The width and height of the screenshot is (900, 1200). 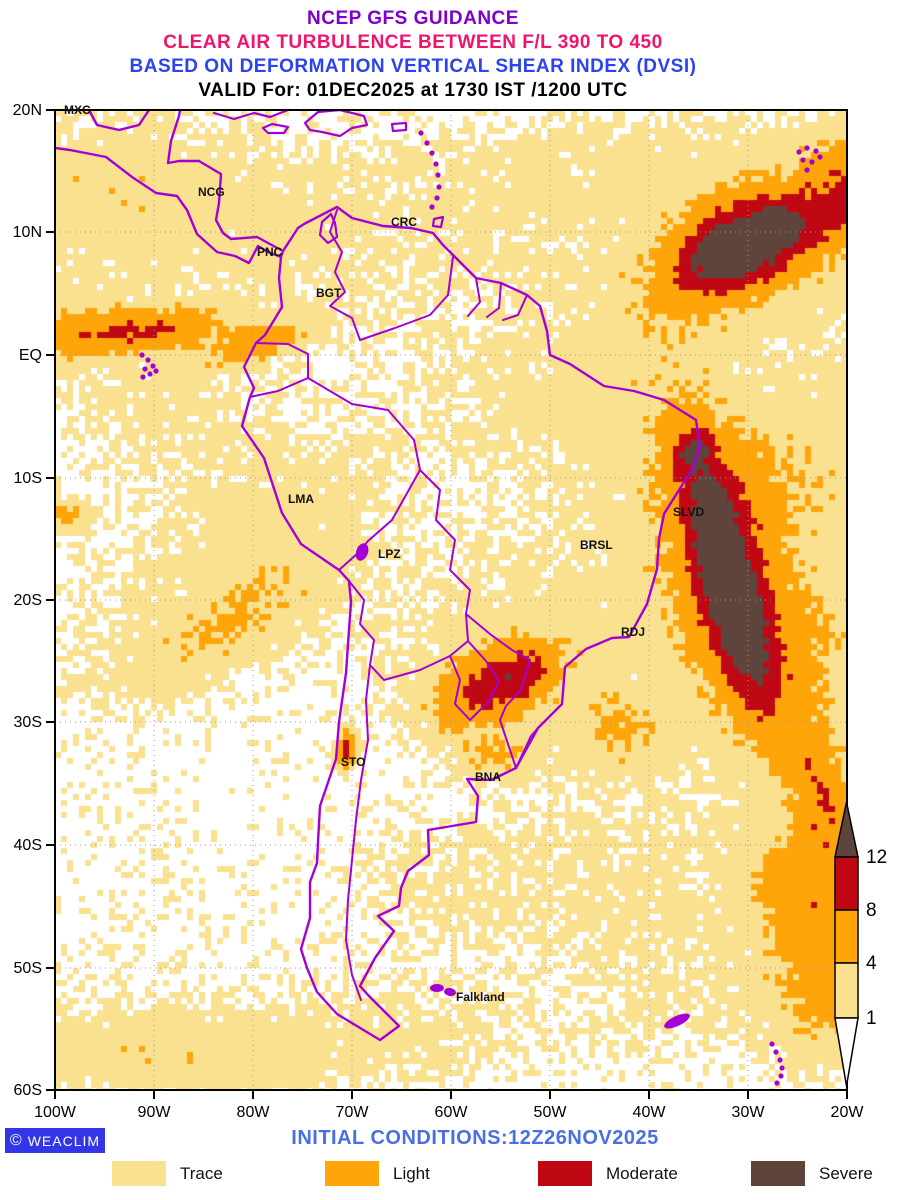 What do you see at coordinates (749, 1112) in the screenshot?
I see `x-tick-label: 30W` at bounding box center [749, 1112].